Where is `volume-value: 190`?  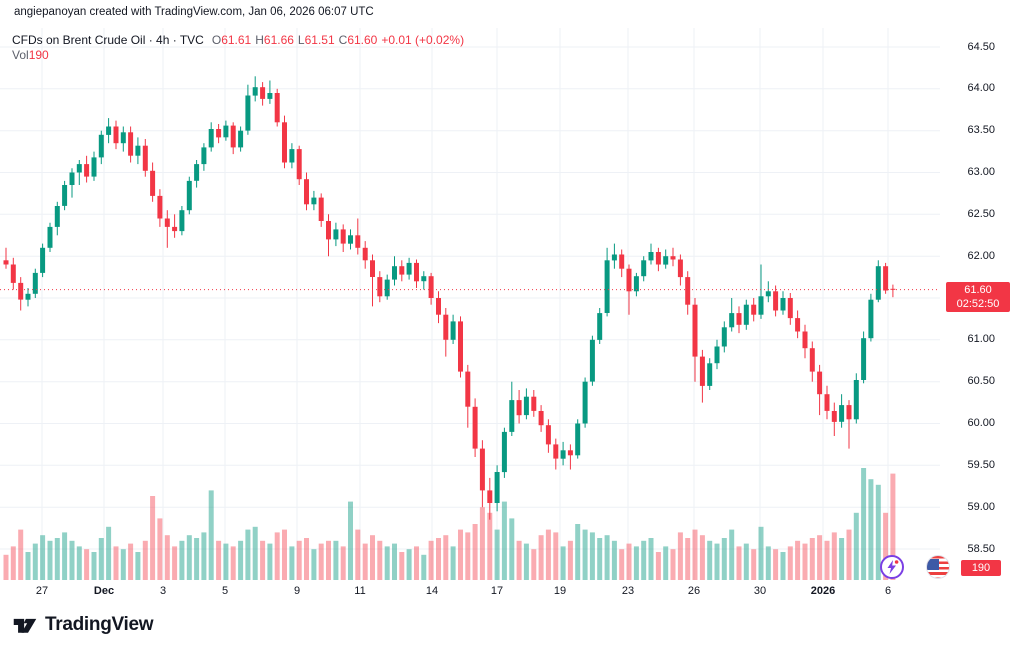 volume-value: 190 is located at coordinates (38, 55).